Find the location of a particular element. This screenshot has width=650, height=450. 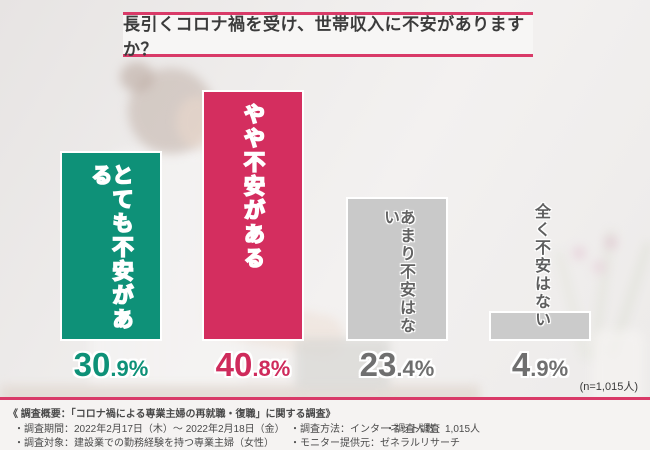

bar-label-not-anxious-at-all: 全く不安はない is located at coordinates (540, 266).